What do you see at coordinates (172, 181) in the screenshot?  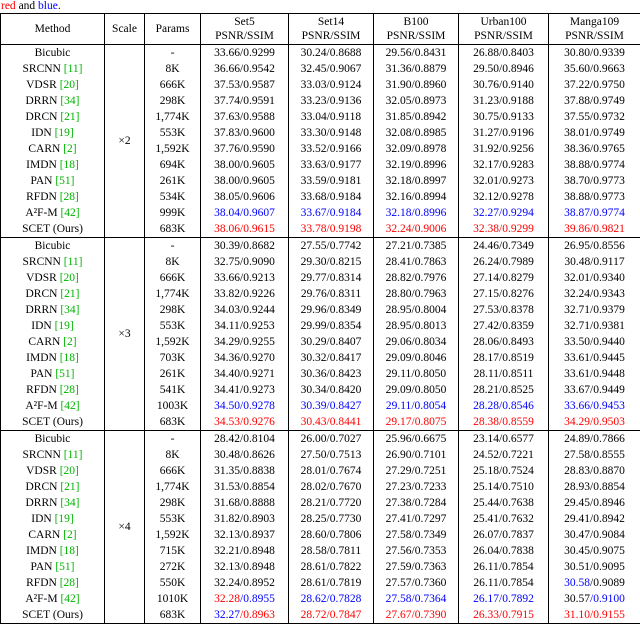 I see `params-cell: 261K` at bounding box center [172, 181].